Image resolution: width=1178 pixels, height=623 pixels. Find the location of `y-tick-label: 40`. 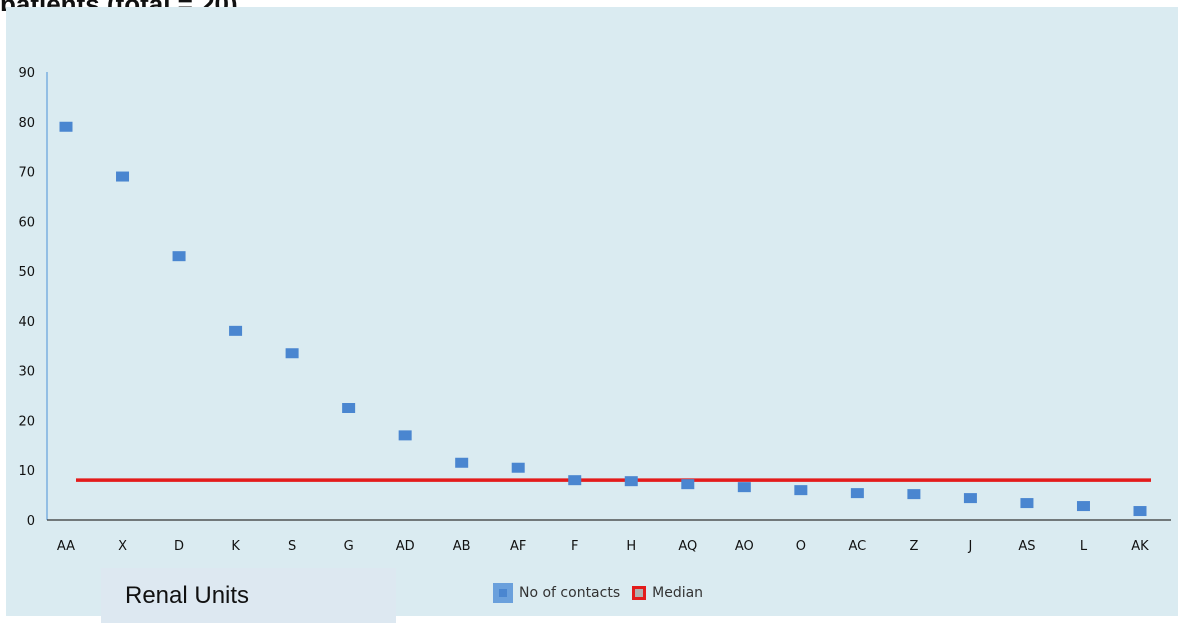

y-tick-label: 40 is located at coordinates (26, 322).